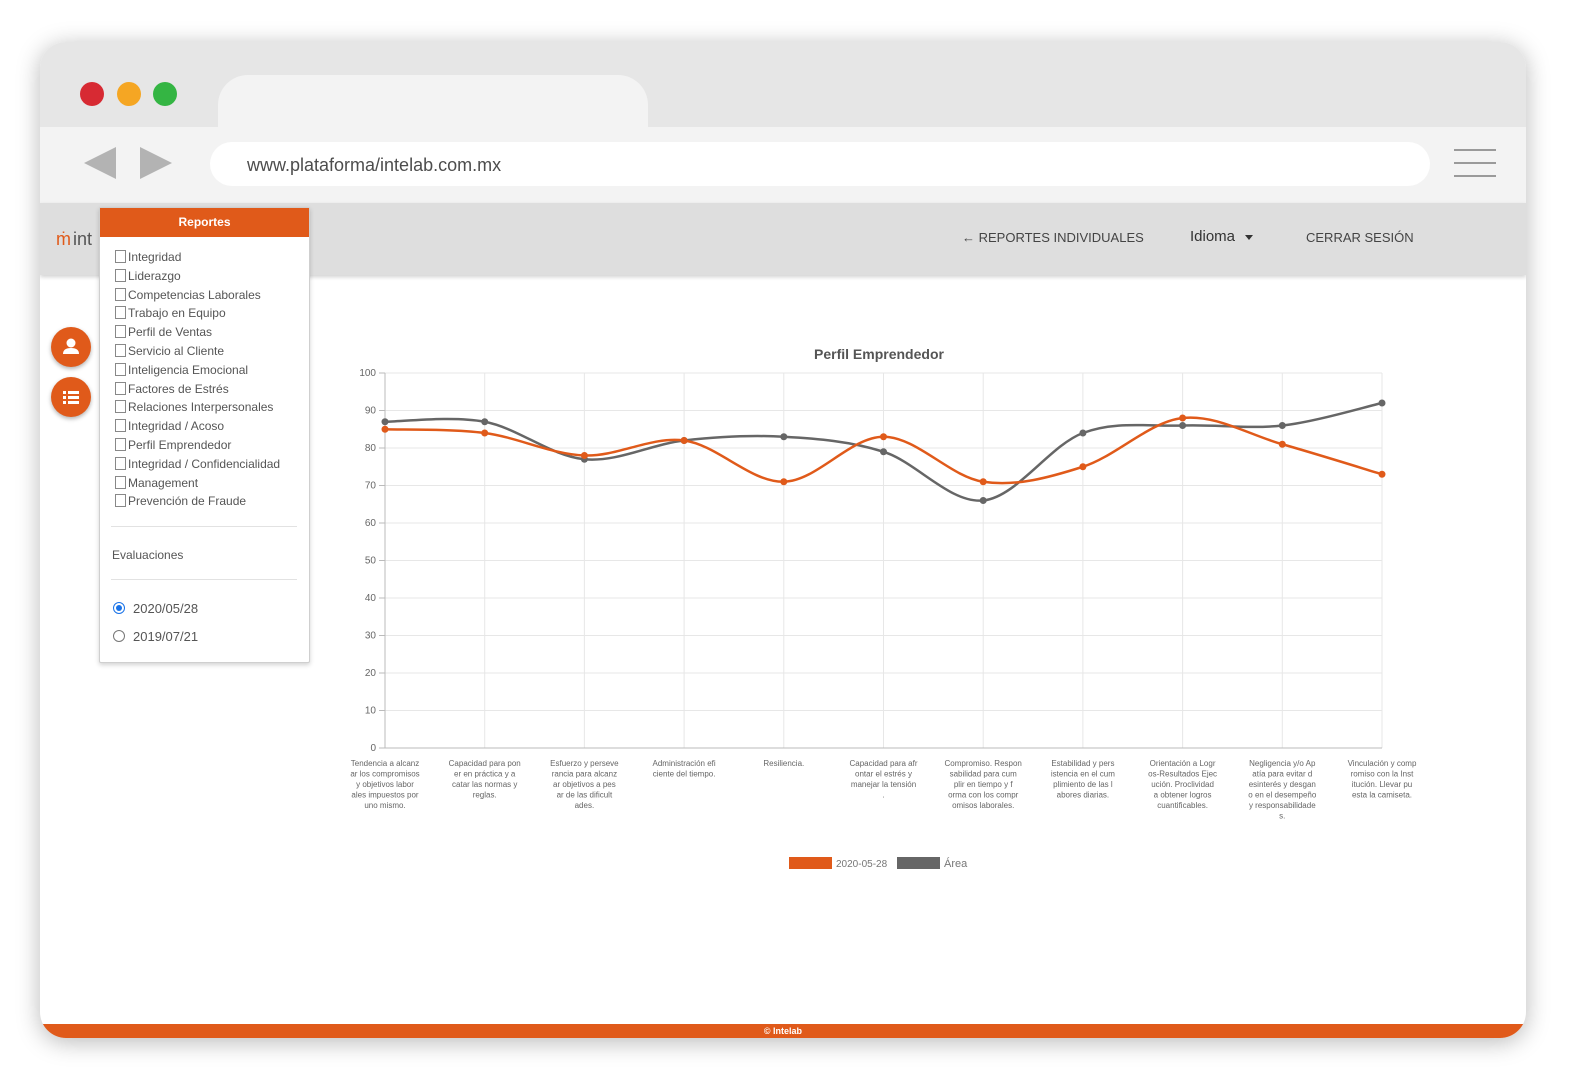  I want to click on report-option: Perfil Emprendedor, so click(197, 447).